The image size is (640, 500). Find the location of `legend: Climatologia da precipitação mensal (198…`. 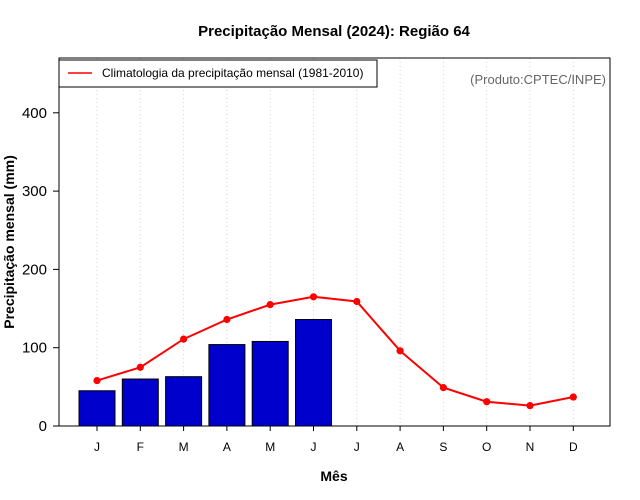

legend: Climatologia da precipitação mensal (198… is located at coordinates (218, 73).